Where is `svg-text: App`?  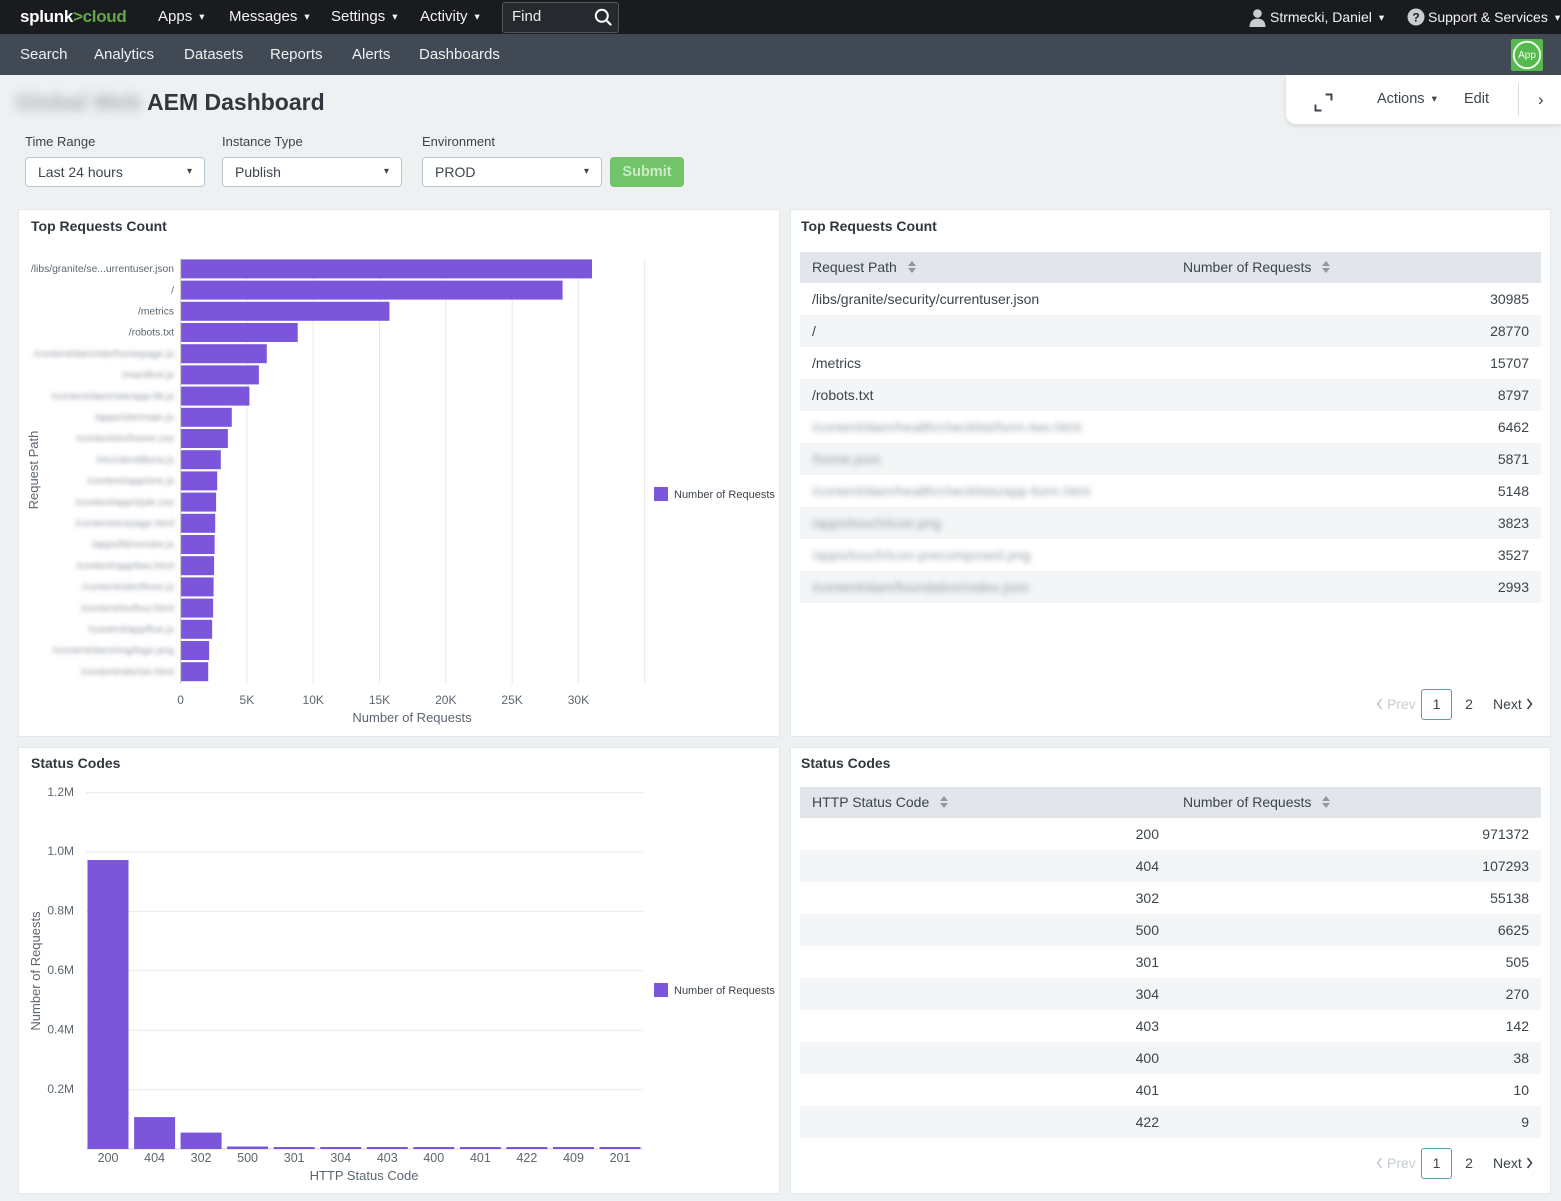
svg-text: App is located at coordinates (1527, 55).